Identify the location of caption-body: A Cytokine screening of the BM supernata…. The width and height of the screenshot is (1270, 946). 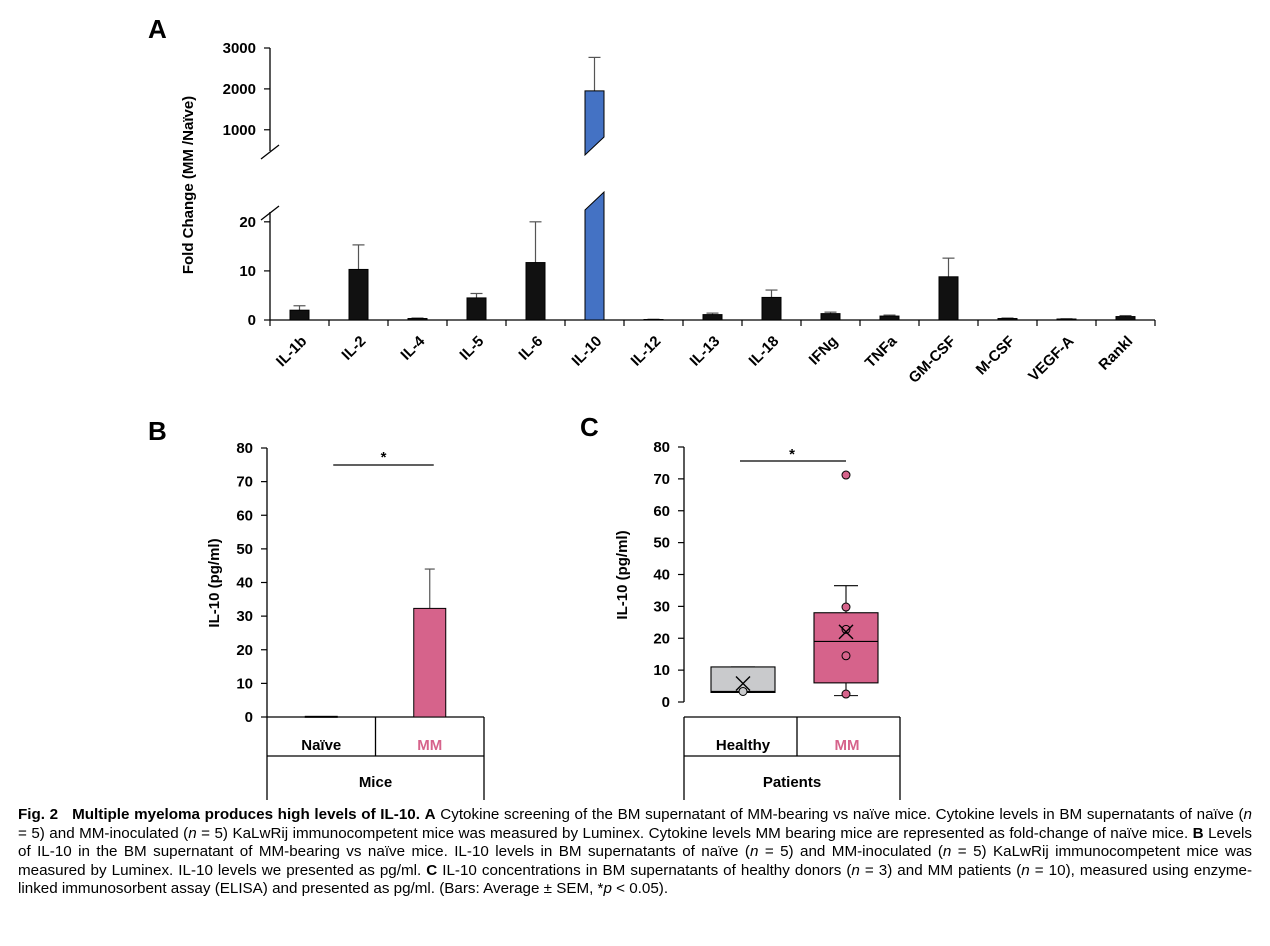
(635, 851).